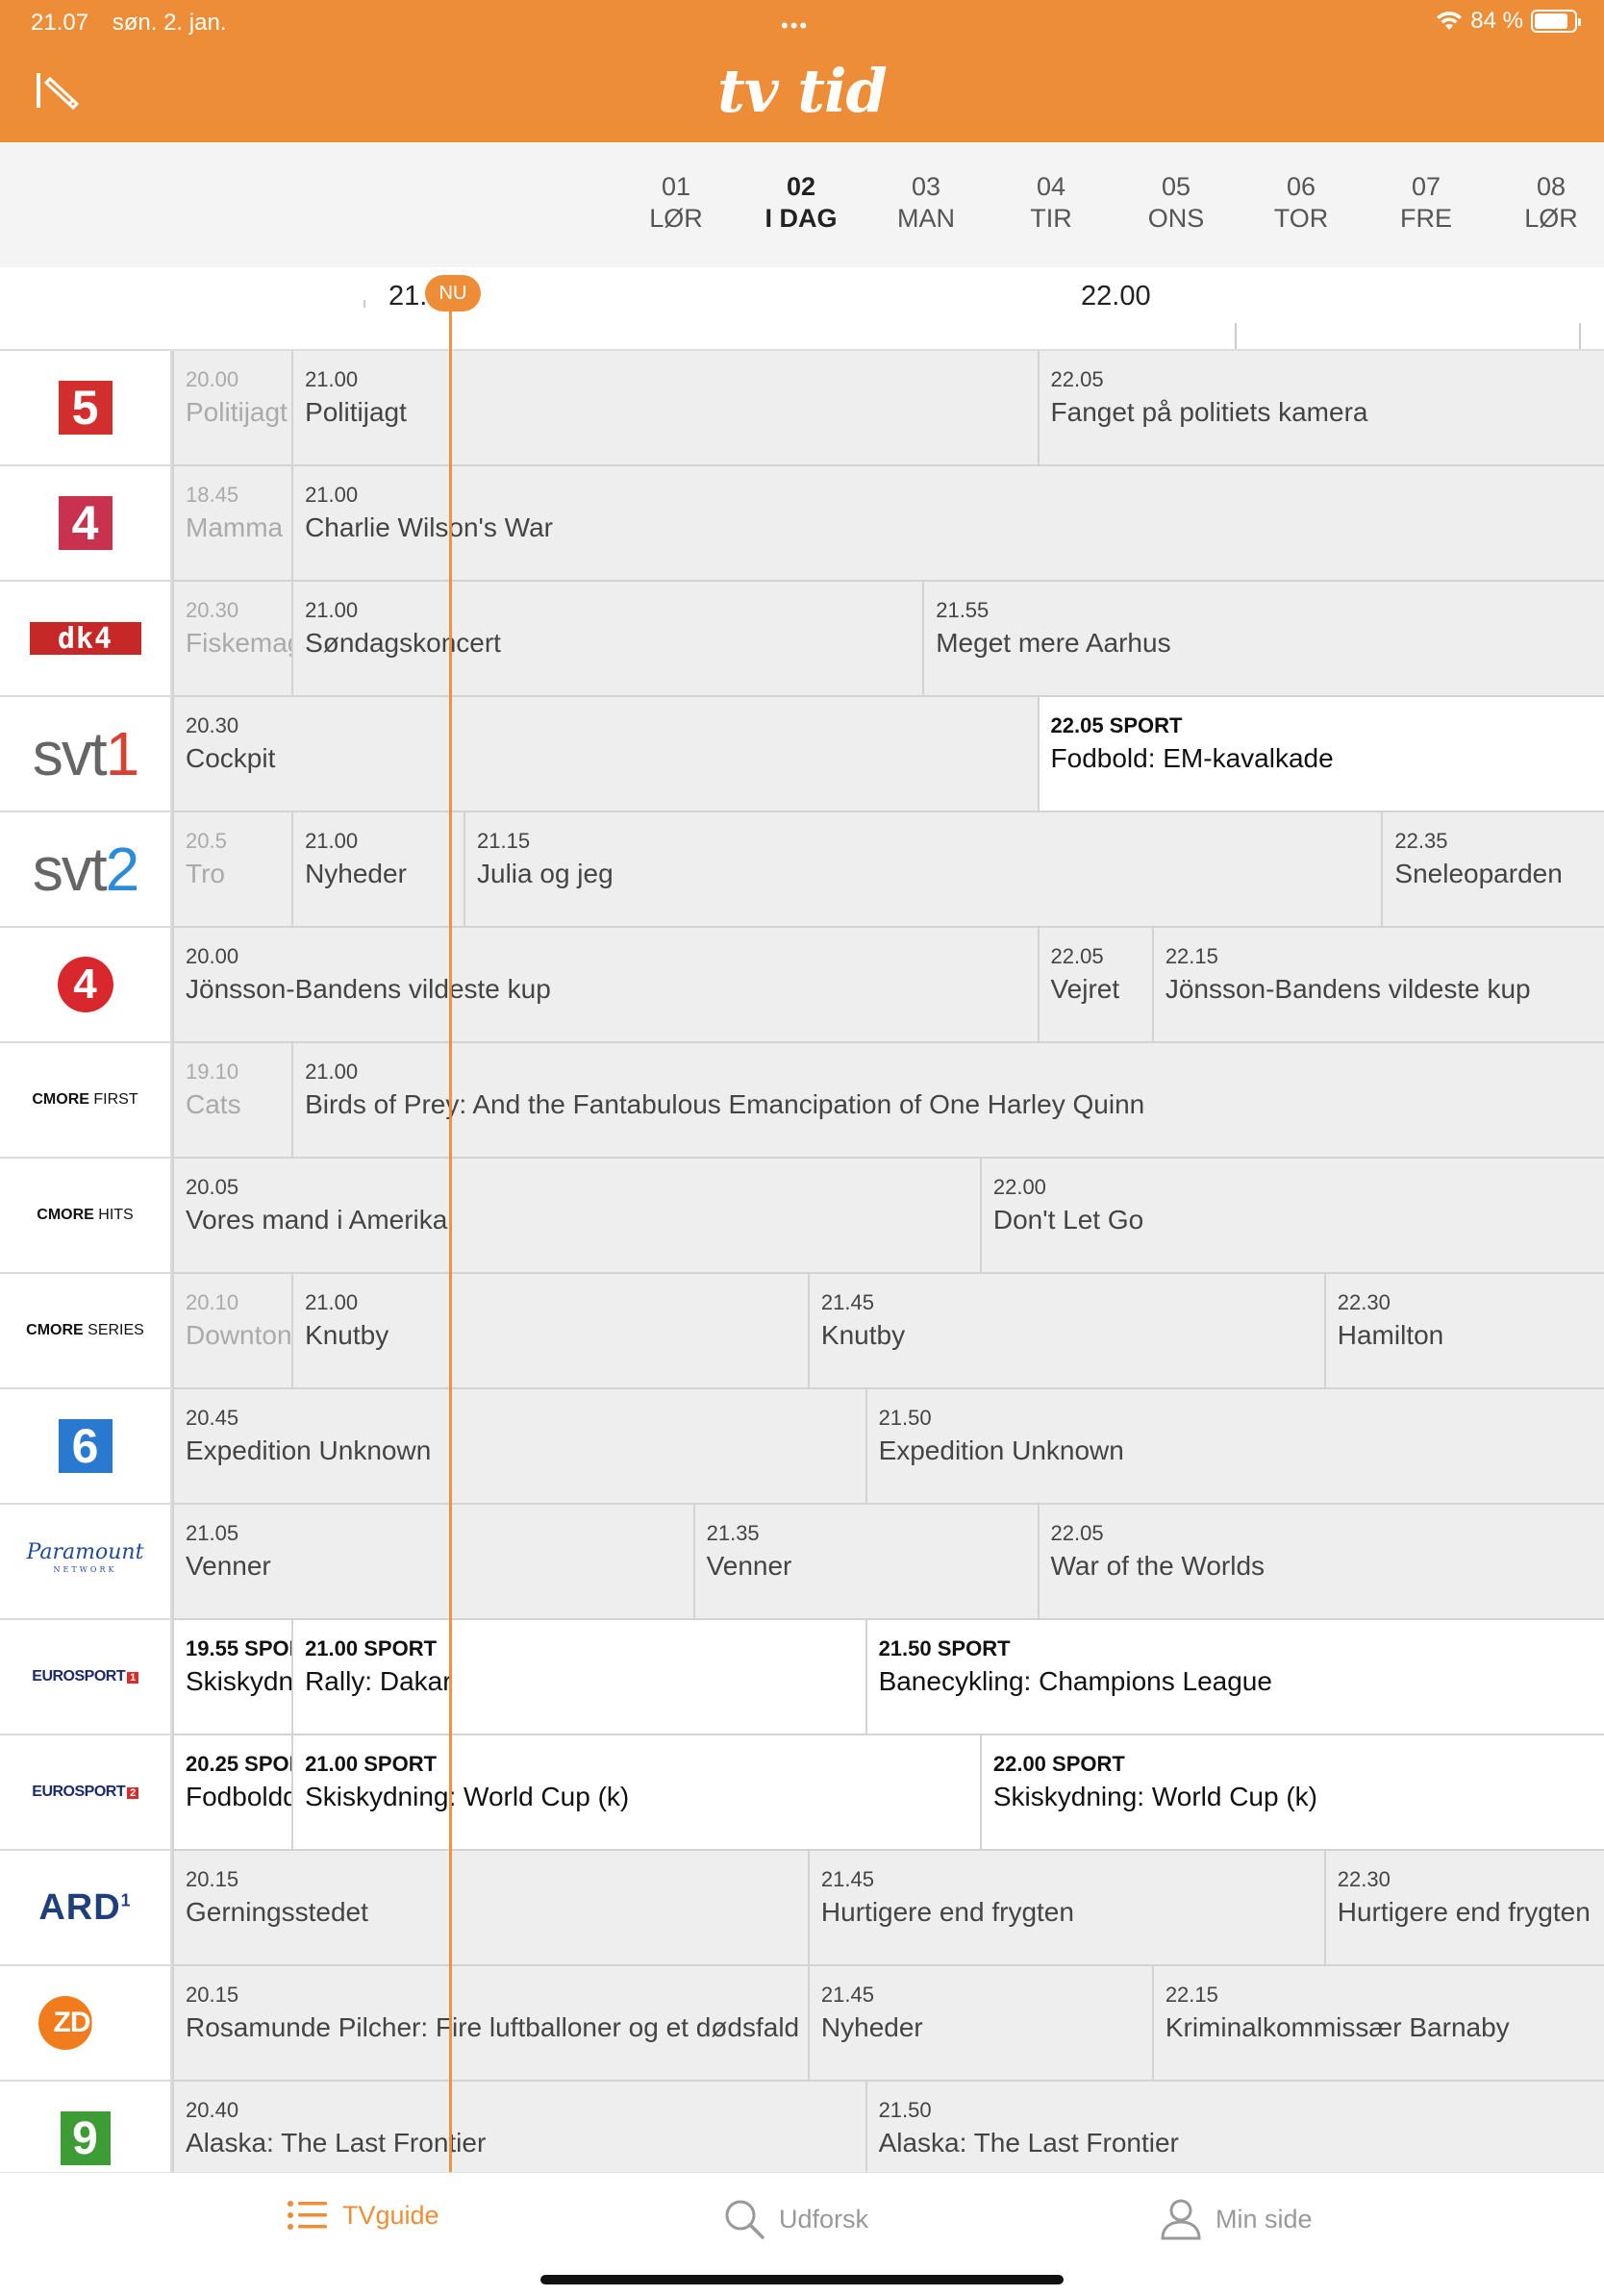 The width and height of the screenshot is (1604, 2296). I want to click on program-cell: 19.55 SPORT Skiskydning: W, so click(232, 1677).